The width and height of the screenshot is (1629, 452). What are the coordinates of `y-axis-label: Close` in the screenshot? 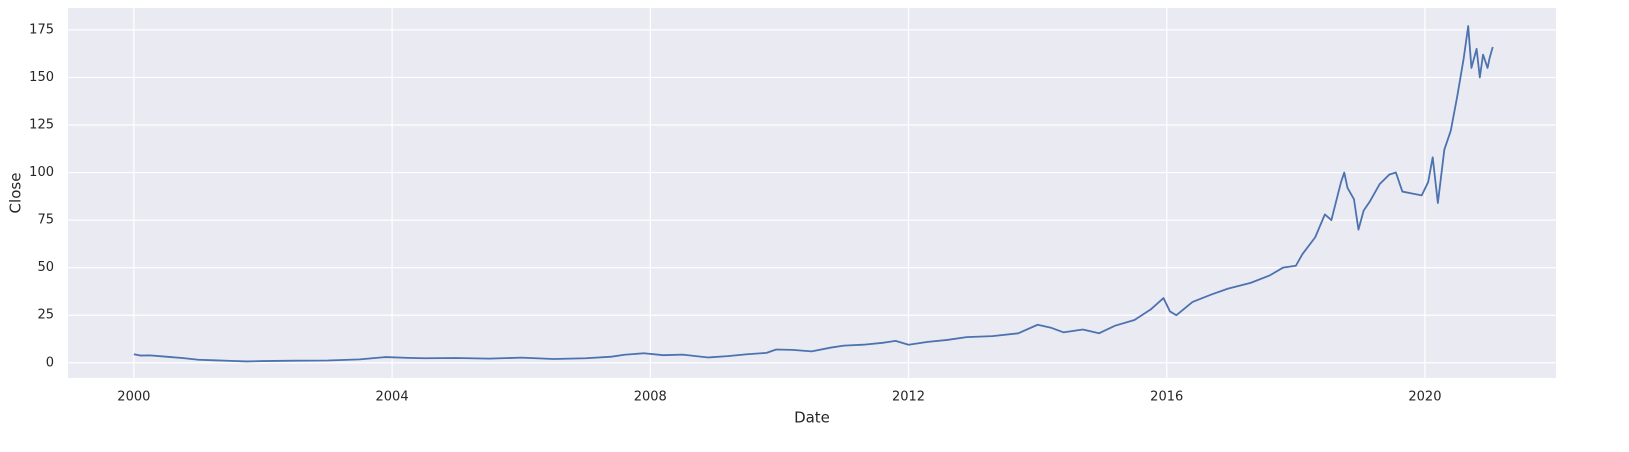 It's located at (16, 193).